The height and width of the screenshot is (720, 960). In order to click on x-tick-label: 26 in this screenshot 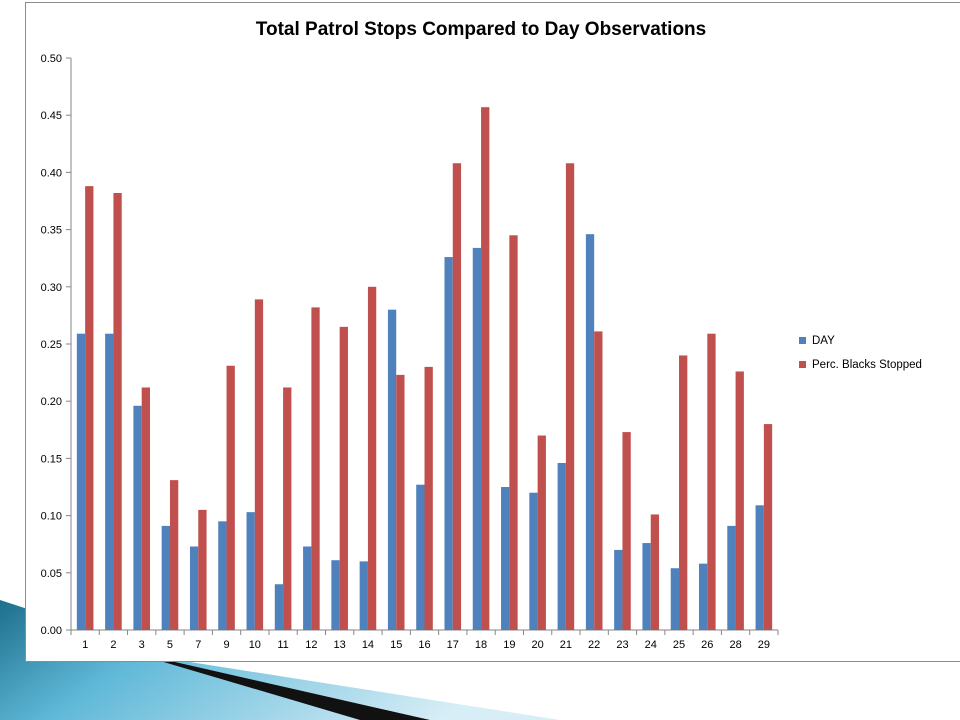, I will do `click(707, 645)`.